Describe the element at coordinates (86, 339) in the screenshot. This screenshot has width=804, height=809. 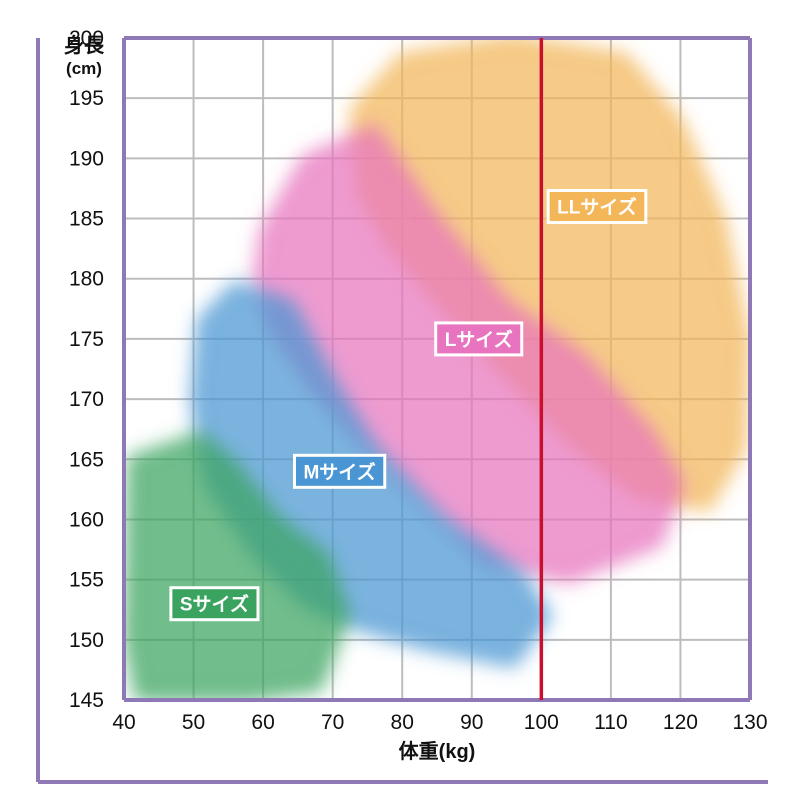
I see `y-tick-label: 175` at that location.